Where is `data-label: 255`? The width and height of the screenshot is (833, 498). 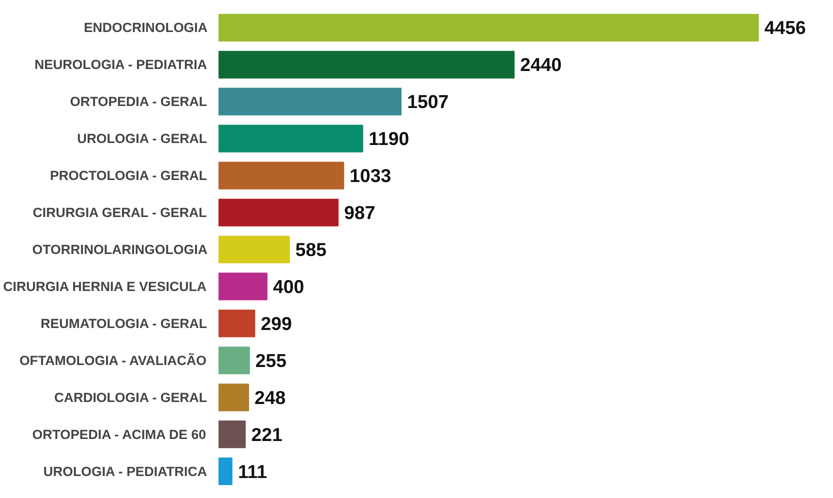
data-label: 255 is located at coordinates (271, 360).